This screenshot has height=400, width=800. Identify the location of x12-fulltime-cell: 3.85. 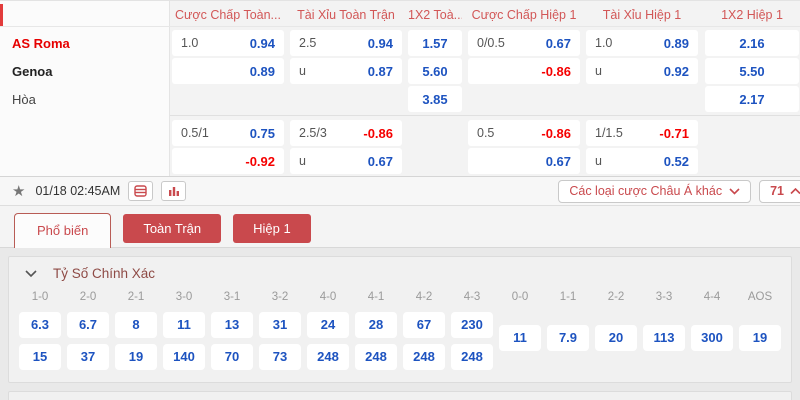
(435, 99).